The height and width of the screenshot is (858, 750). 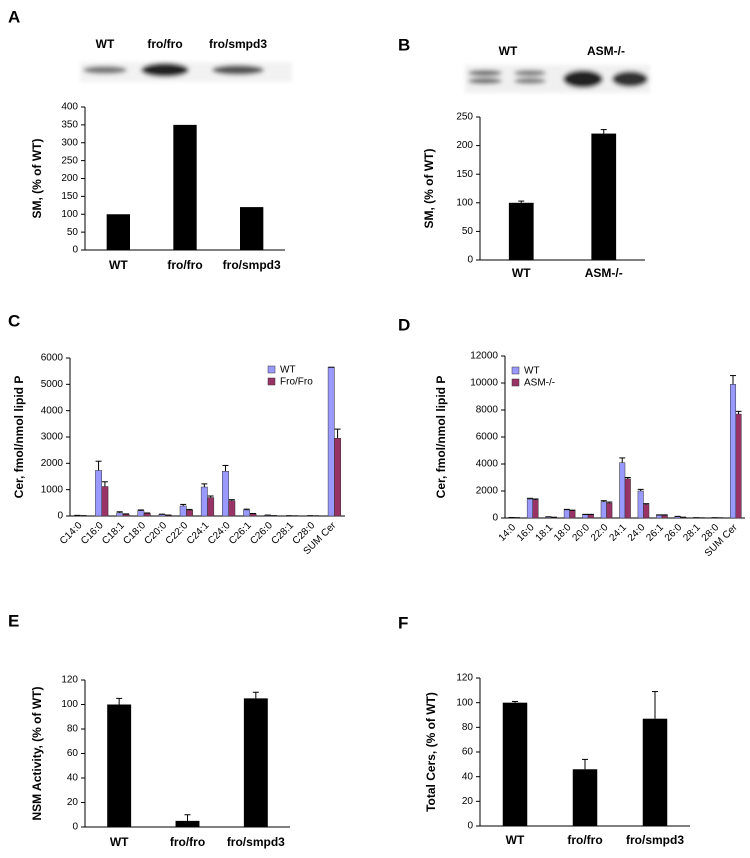 I want to click on y-tick-label: 10000, so click(x=484, y=383).